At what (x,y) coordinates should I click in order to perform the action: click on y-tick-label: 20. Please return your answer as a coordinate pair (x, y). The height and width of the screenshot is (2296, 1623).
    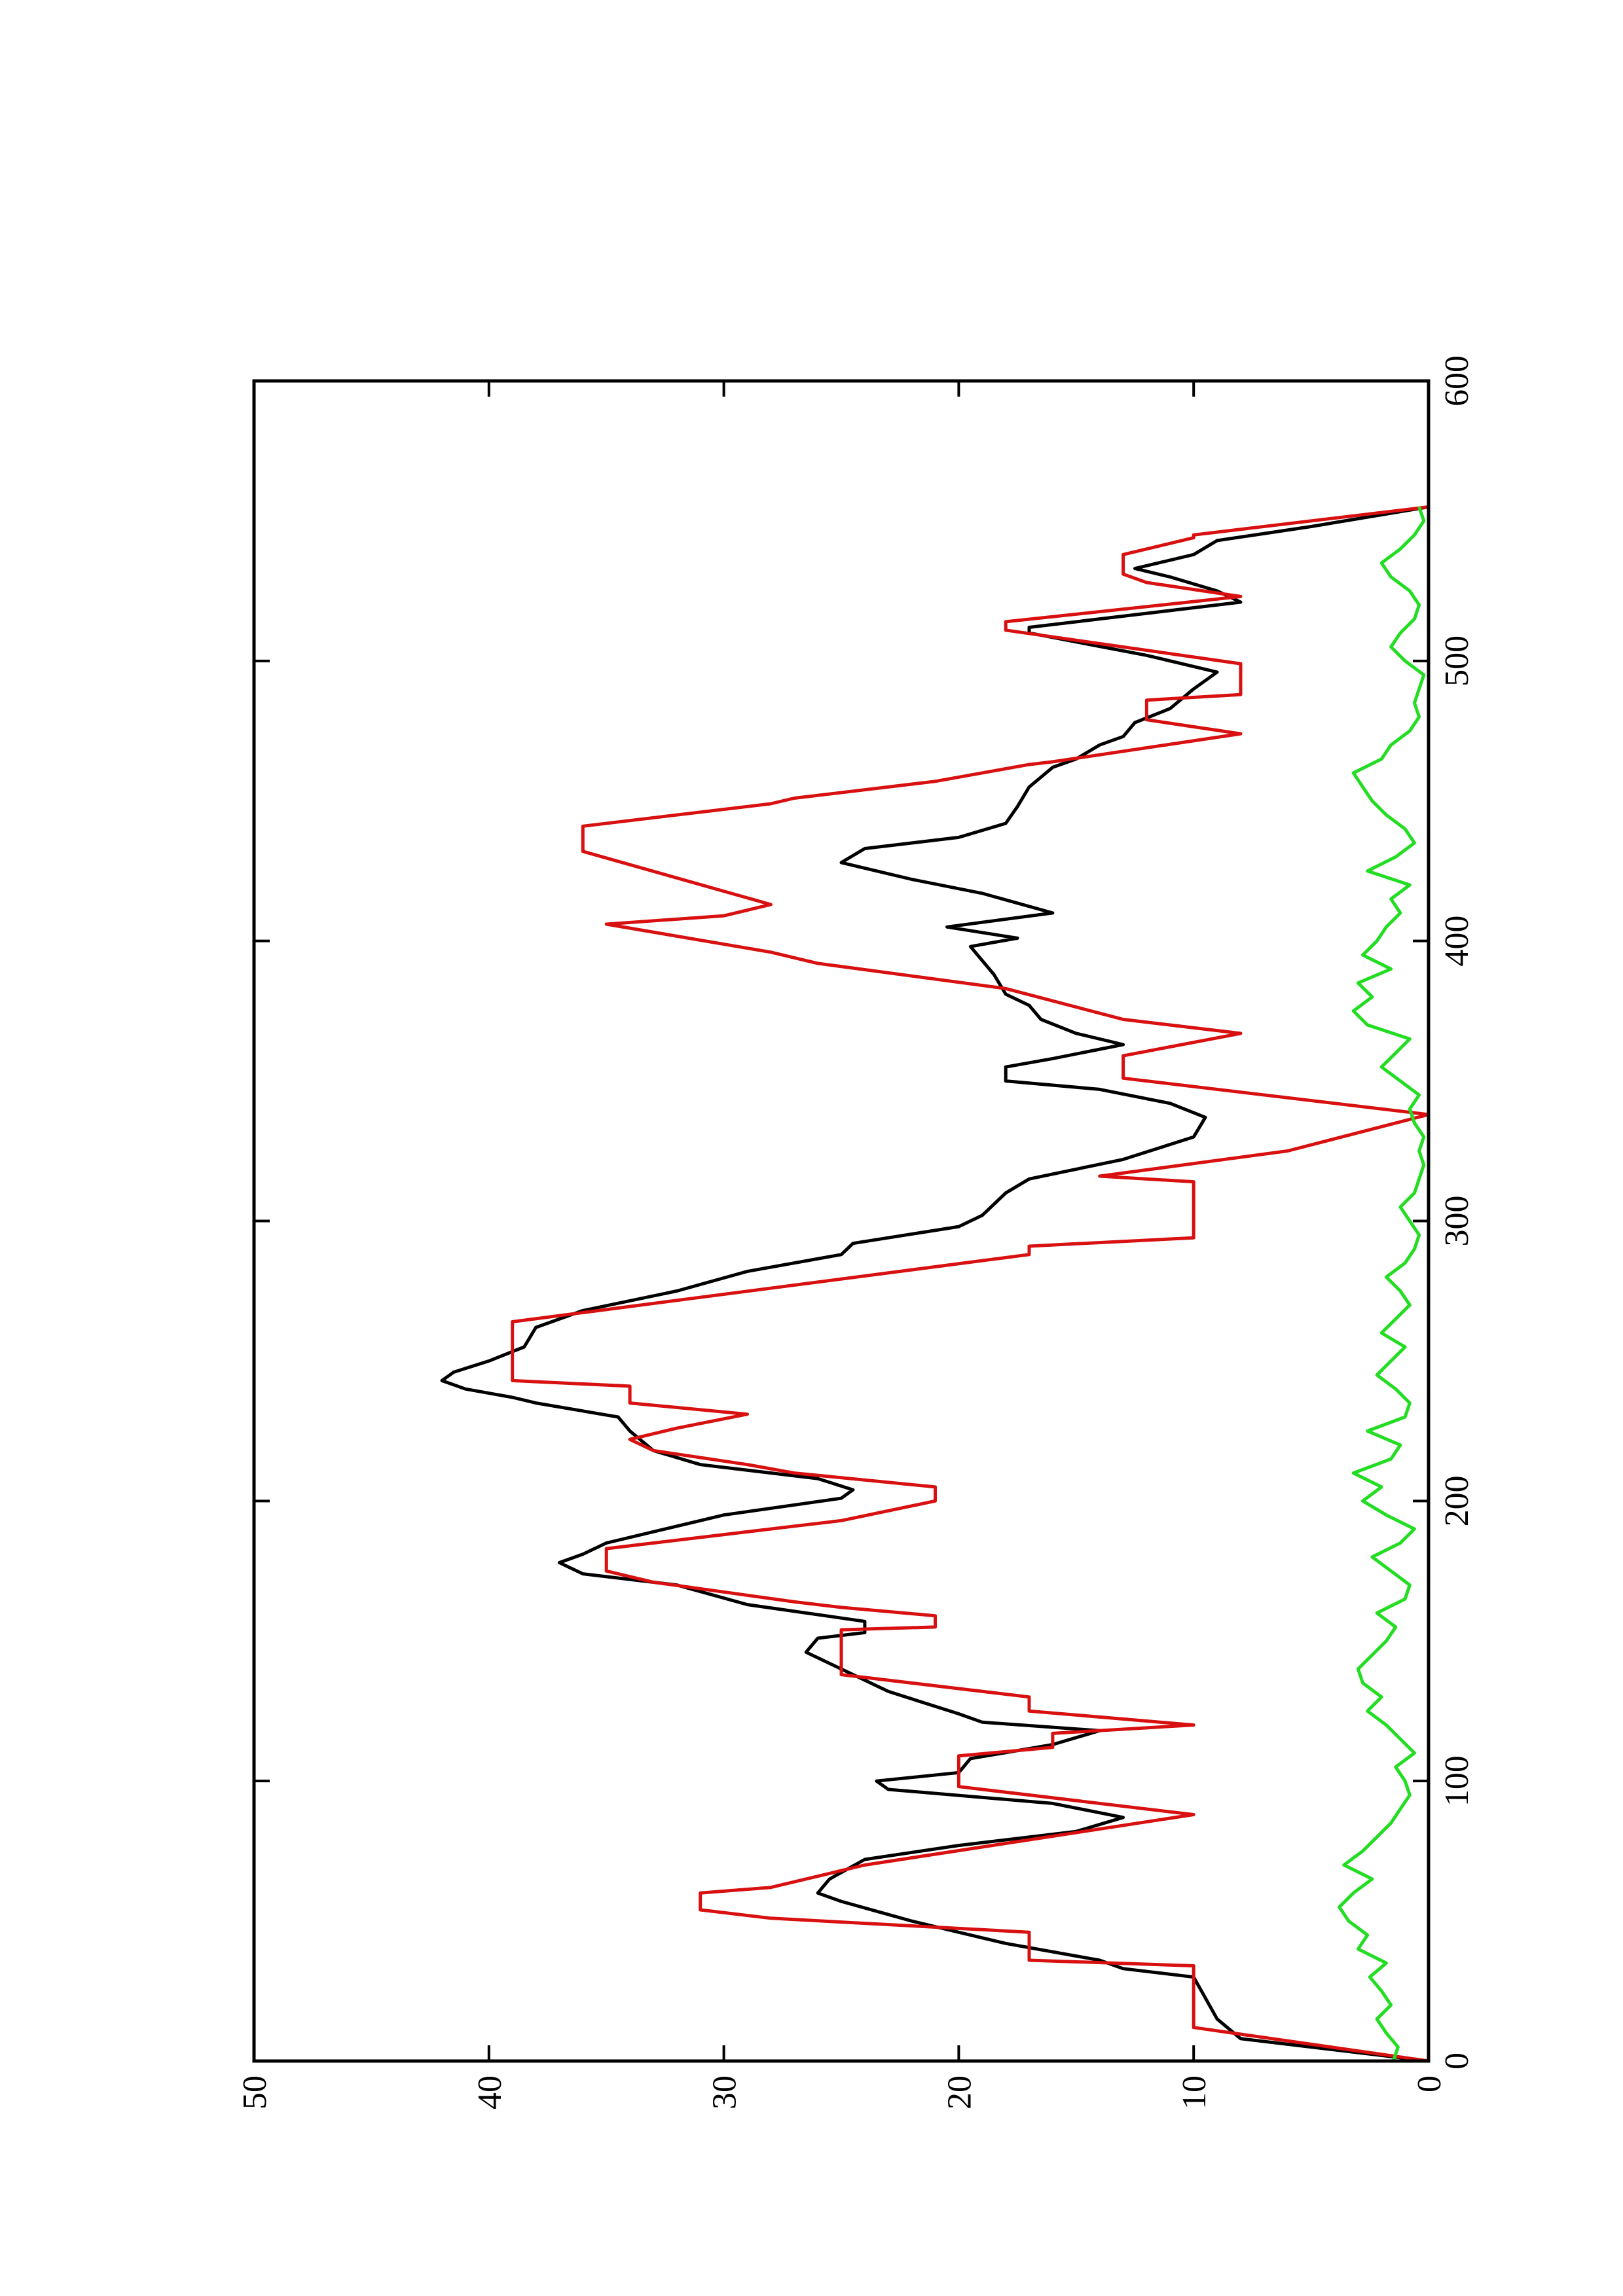
    Looking at the image, I should click on (959, 2092).